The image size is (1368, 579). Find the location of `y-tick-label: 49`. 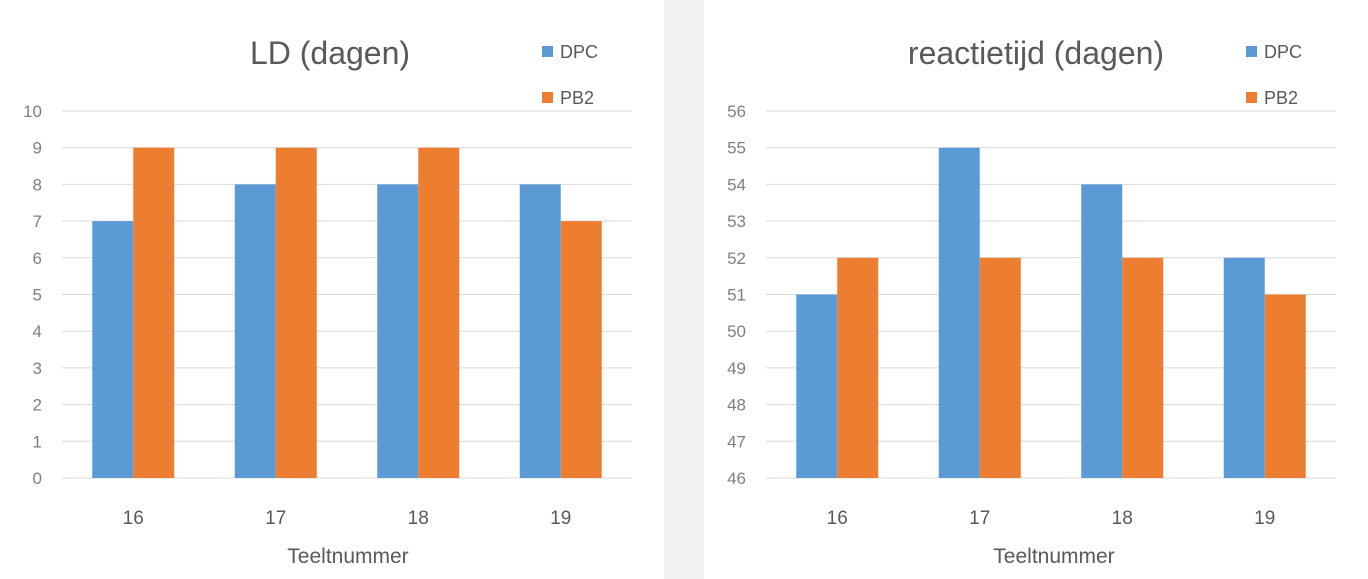

y-tick-label: 49 is located at coordinates (736, 368).